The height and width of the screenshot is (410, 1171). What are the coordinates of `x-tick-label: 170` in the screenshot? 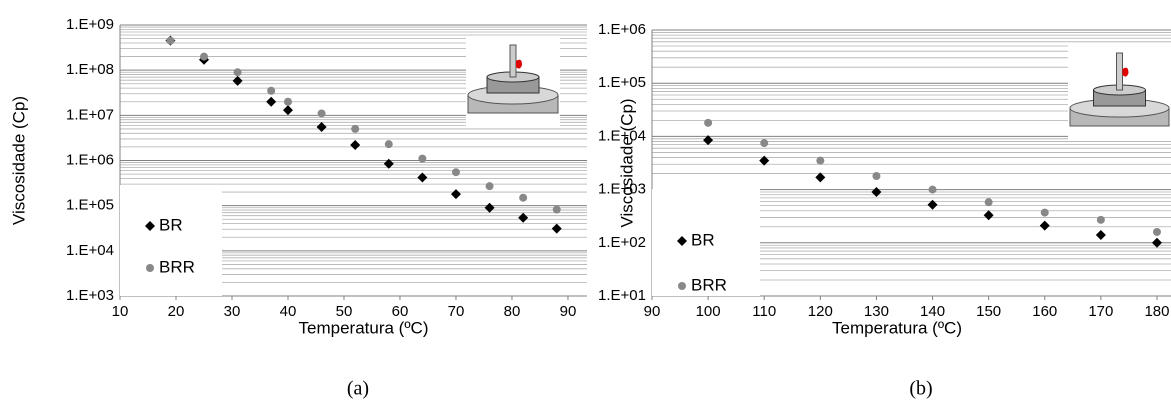 It's located at (1100, 311).